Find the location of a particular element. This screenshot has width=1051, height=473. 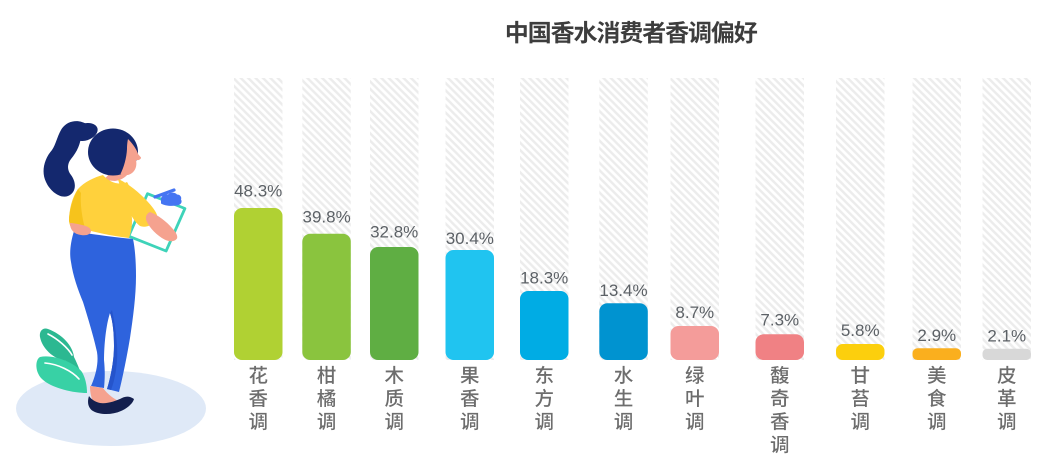

svg-text: 13.4% is located at coordinates (623, 290).